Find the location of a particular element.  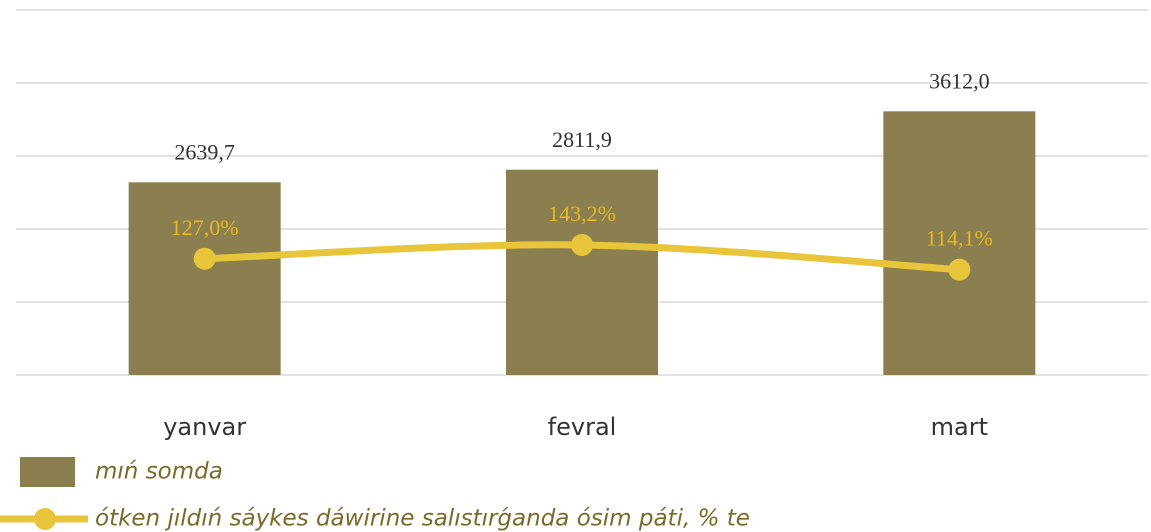

legend-swatch is located at coordinates (47, 472).